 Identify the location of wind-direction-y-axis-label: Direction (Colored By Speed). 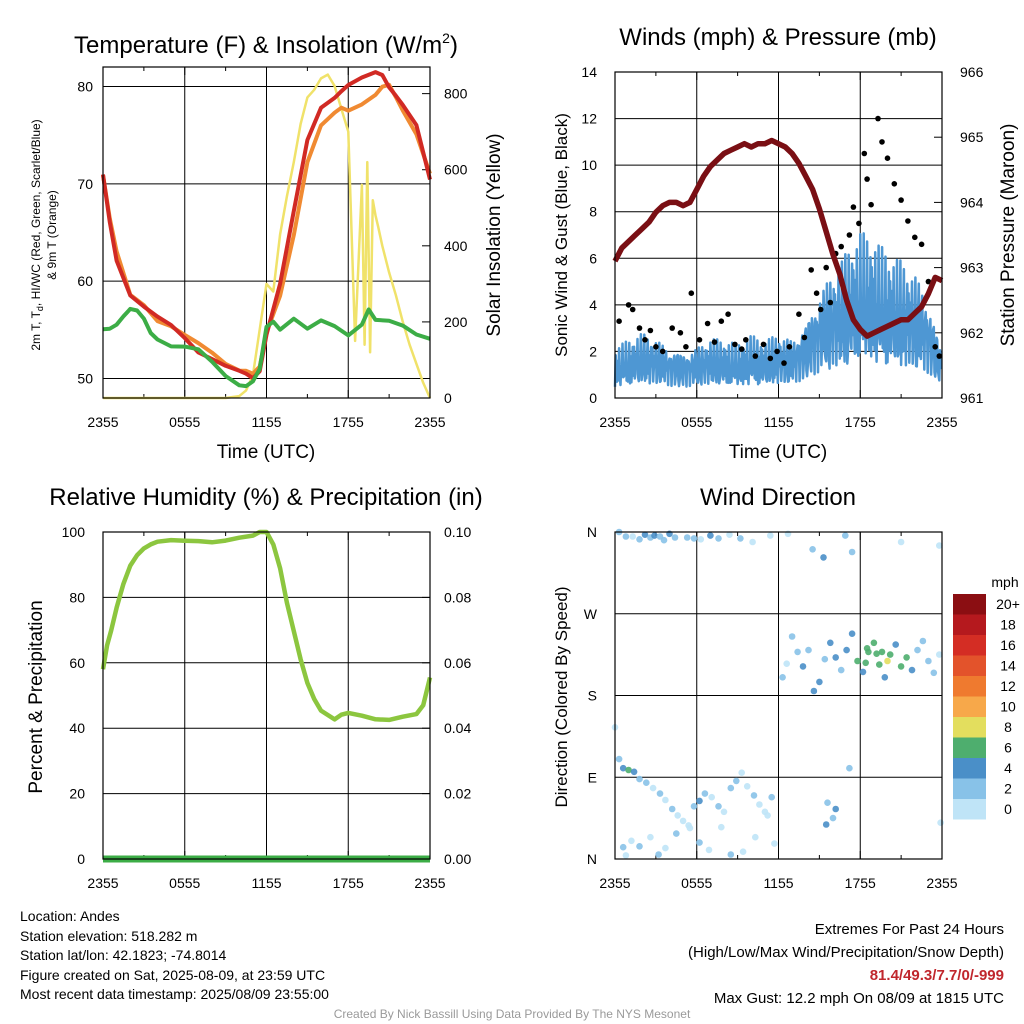
(561, 696).